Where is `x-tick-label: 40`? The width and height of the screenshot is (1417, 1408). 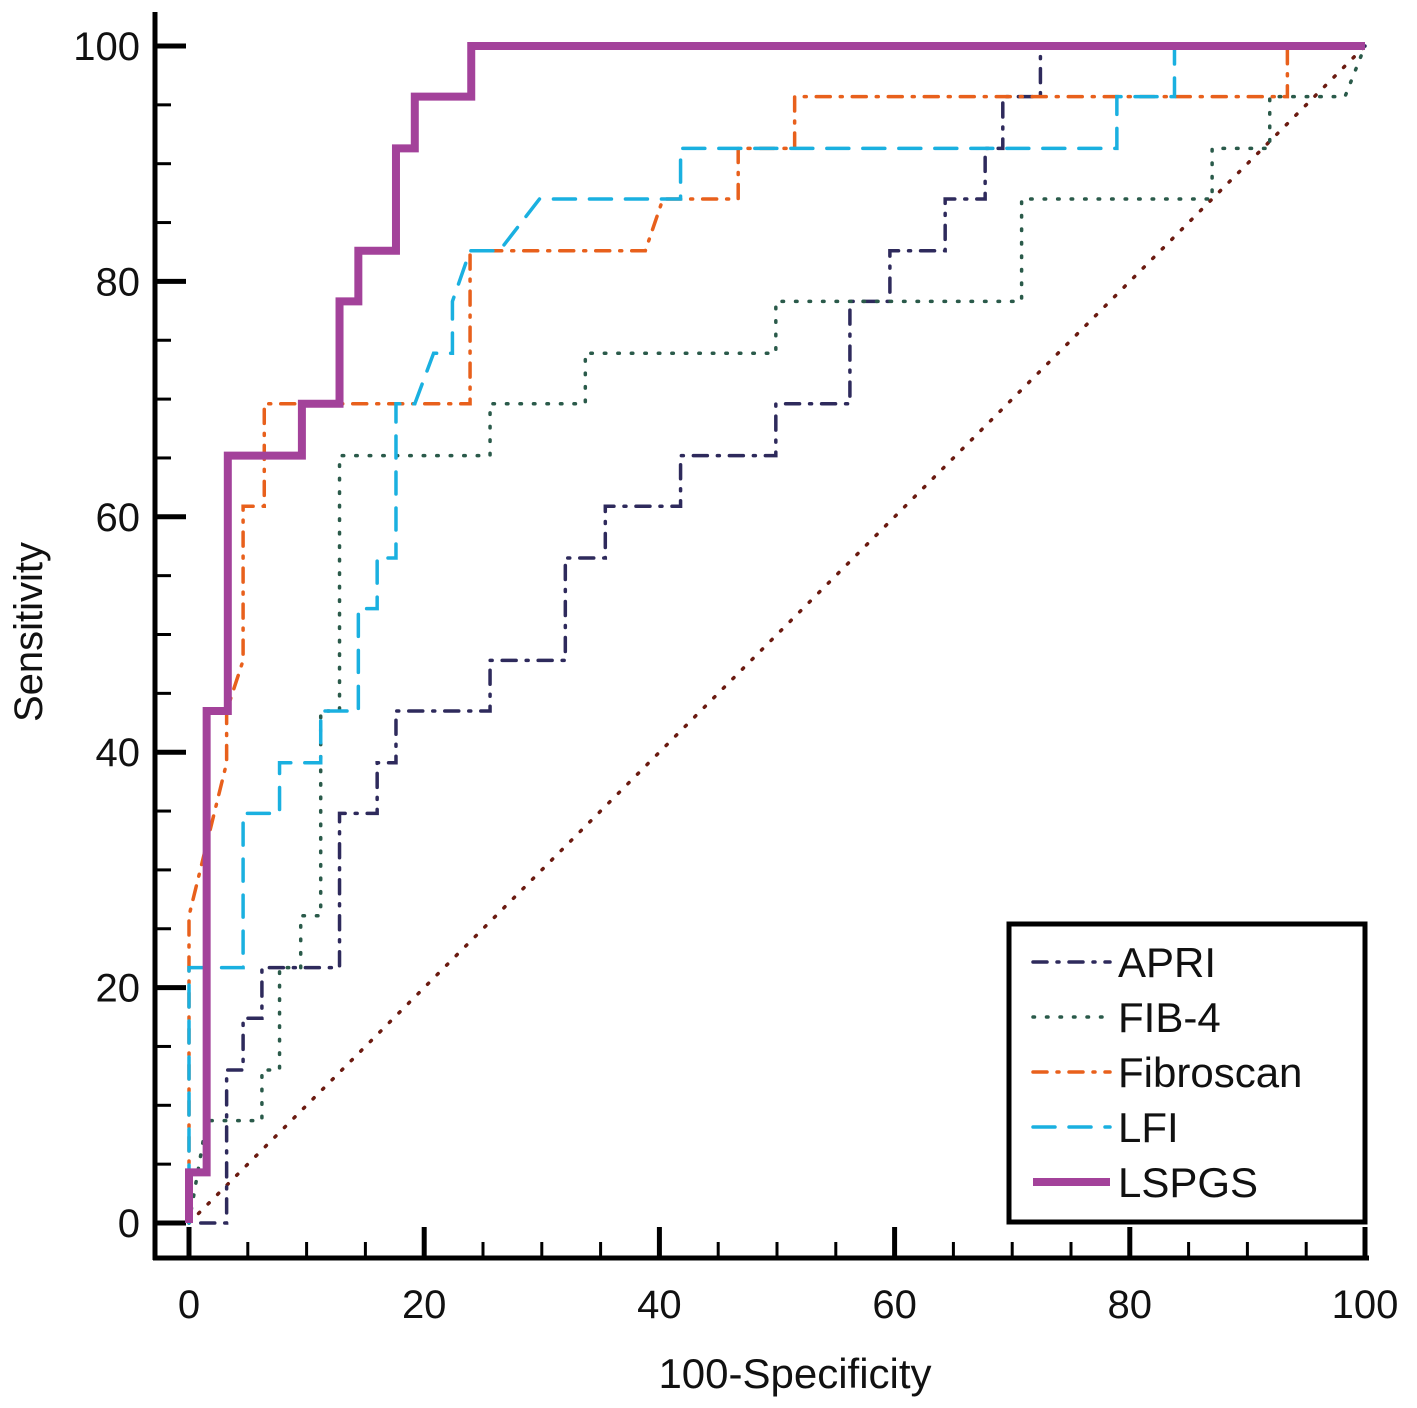 x-tick-label: 40 is located at coordinates (659, 1305).